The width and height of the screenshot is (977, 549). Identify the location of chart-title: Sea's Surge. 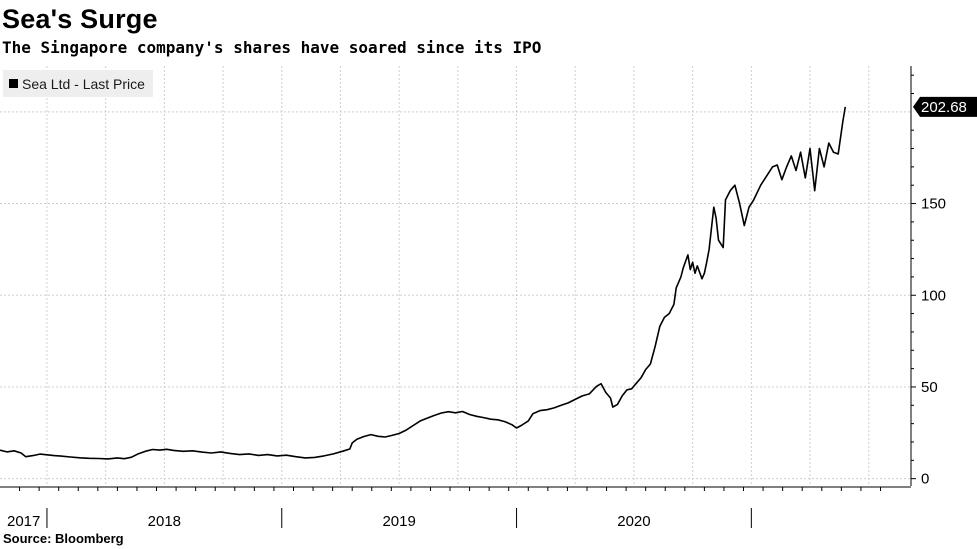
(80, 19).